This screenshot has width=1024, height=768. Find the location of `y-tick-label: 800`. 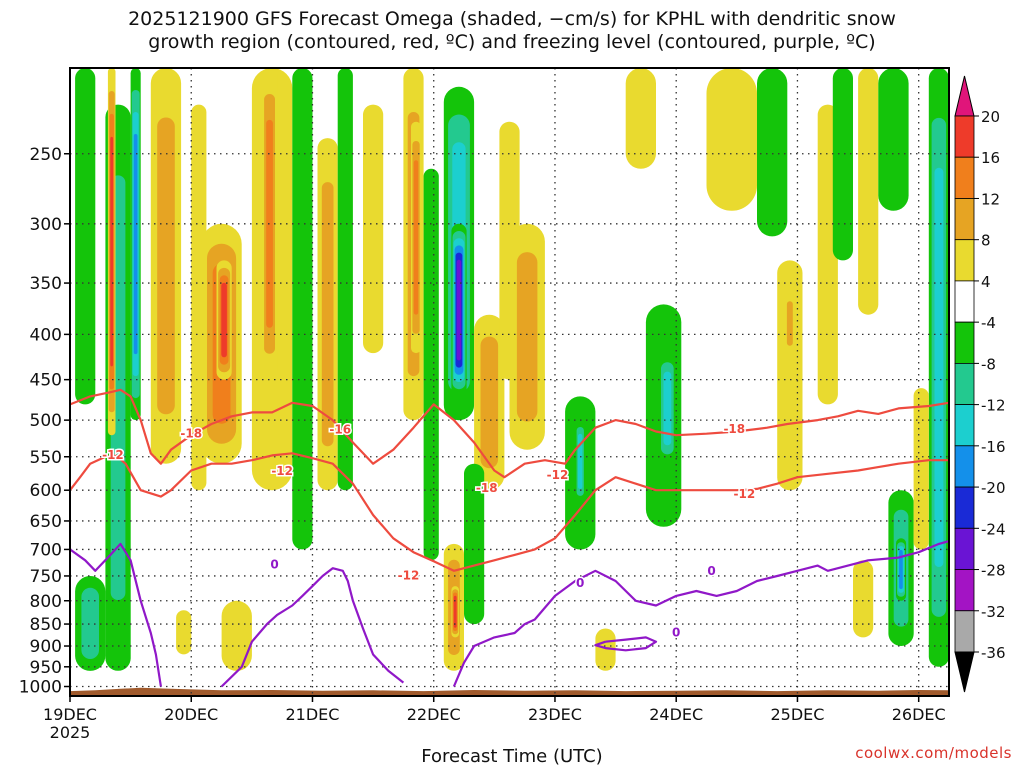

y-tick-label: 800 is located at coordinates (46, 602).